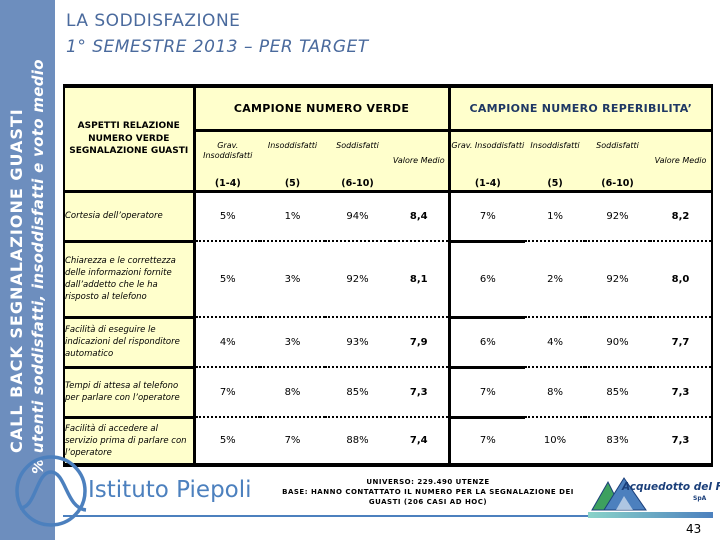 The image size is (720, 540). What do you see at coordinates (16, 280) in the screenshot?
I see `sidebar-title-line1: CALL BACK SEGNALAZIONE GUASTI` at bounding box center [16, 280].